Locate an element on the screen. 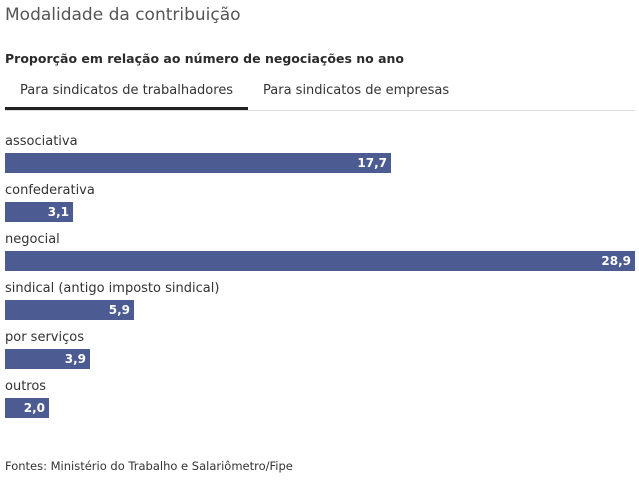  bar-row: outros 2,0 is located at coordinates (320, 399).